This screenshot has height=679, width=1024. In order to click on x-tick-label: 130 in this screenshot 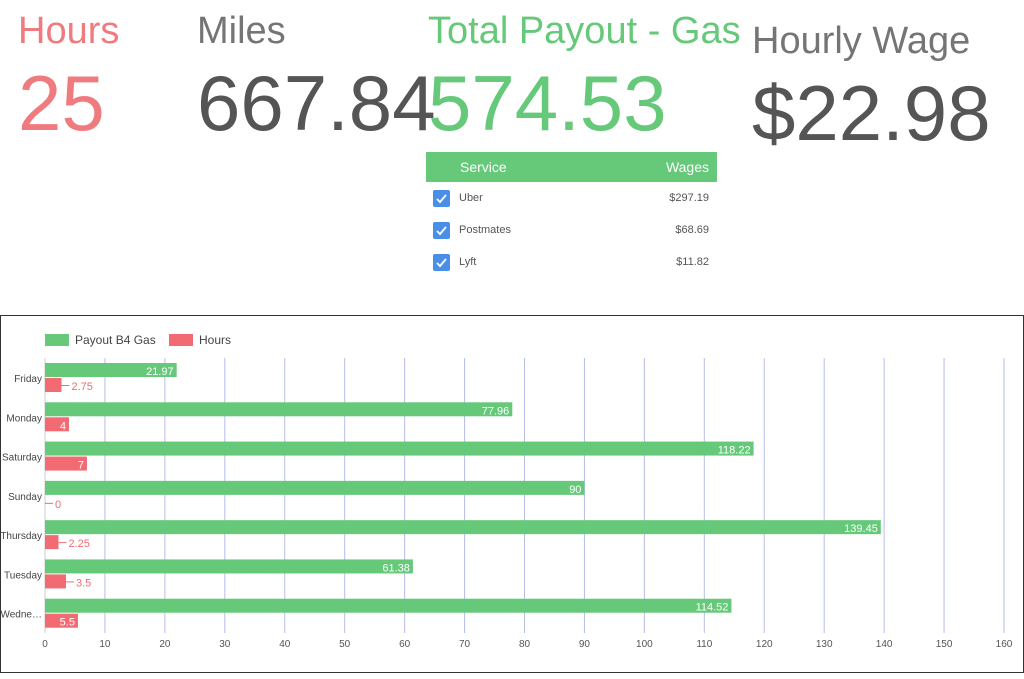, I will do `click(824, 644)`.